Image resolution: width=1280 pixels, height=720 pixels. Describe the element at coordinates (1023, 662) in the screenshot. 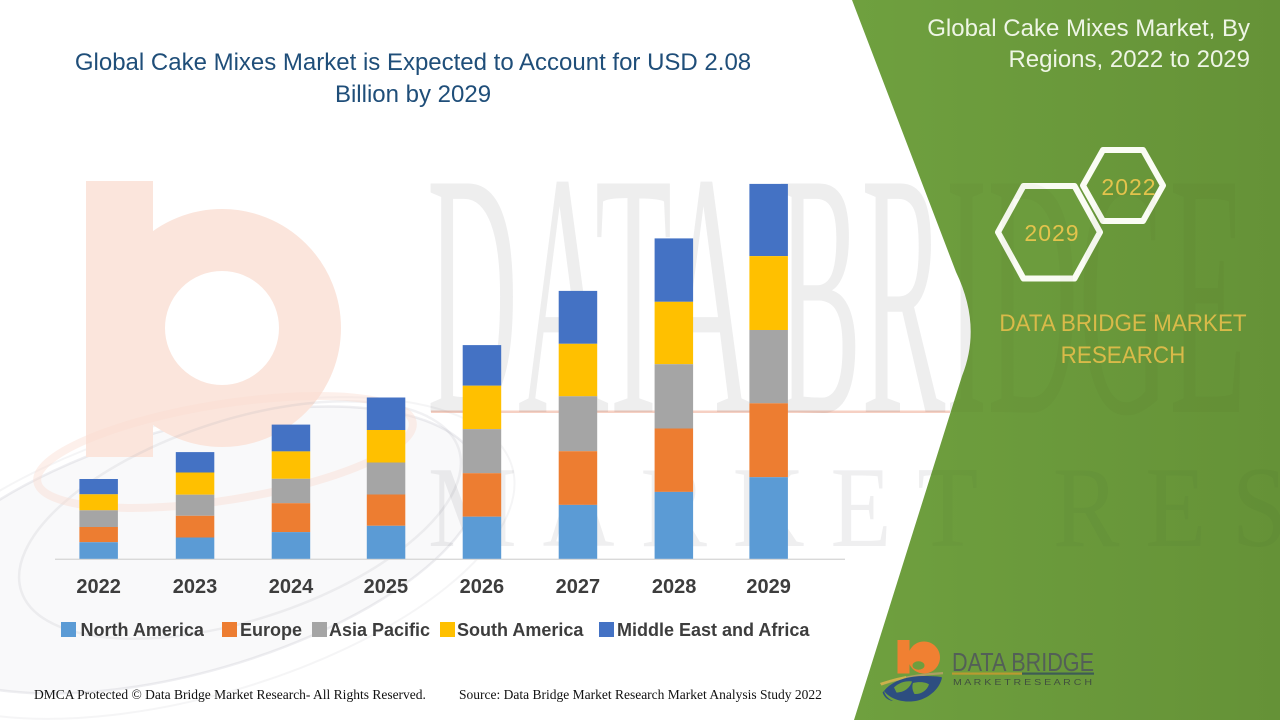

I see `svg-text: DATA BRIDGE` at that location.